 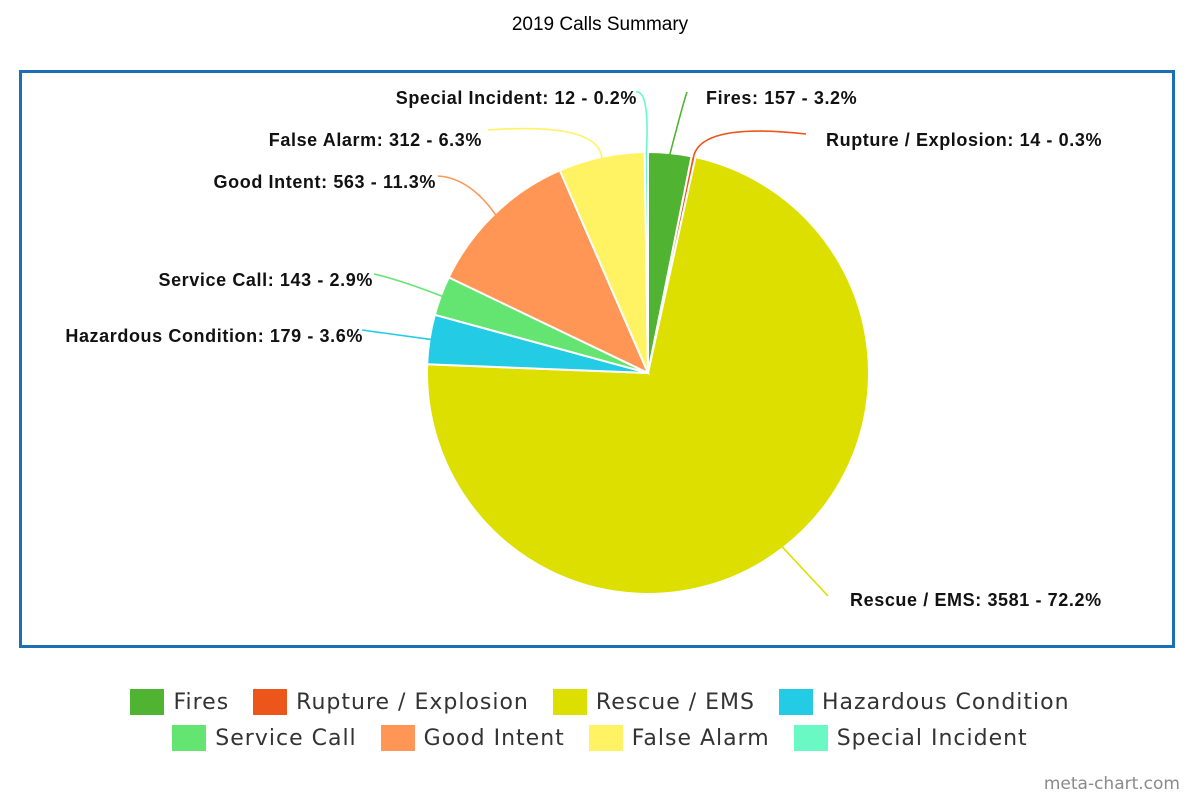 I want to click on legend-item: Service Call, so click(x=264, y=738).